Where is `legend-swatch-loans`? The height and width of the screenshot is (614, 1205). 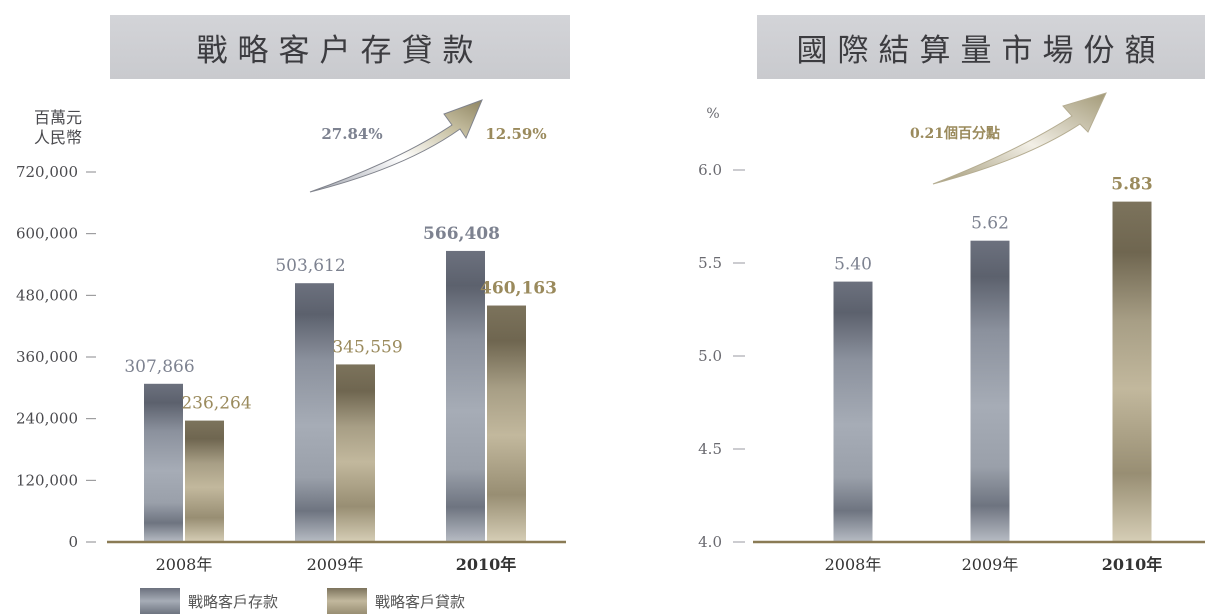 legend-swatch-loans is located at coordinates (347, 601).